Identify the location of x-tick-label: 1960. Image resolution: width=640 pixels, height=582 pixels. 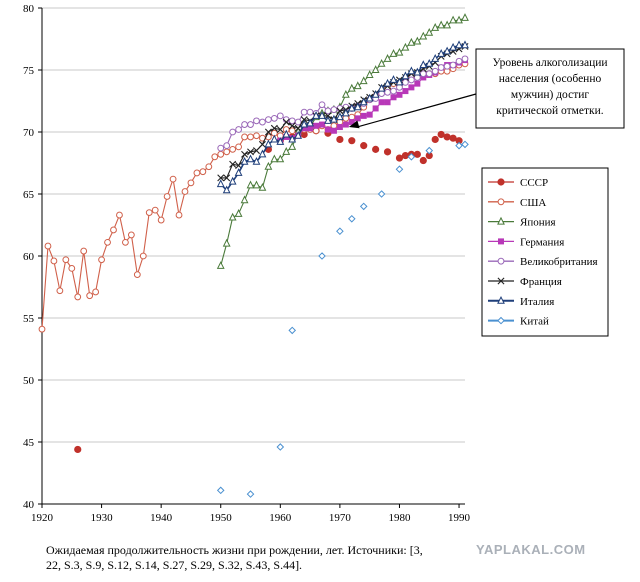
(280, 518).